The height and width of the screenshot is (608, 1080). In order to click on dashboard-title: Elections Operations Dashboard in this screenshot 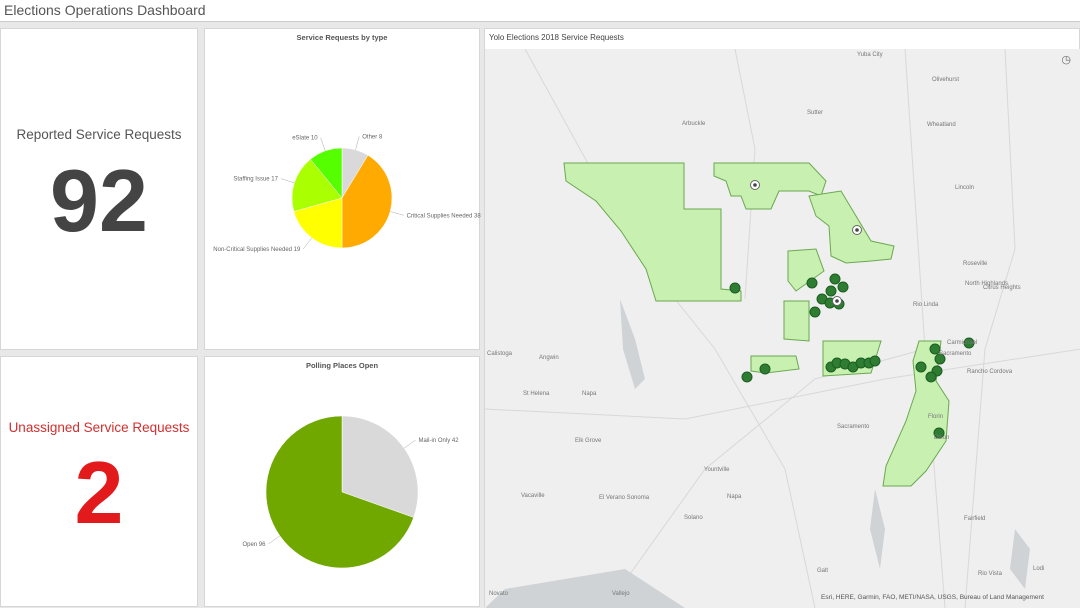, I will do `click(105, 10)`.